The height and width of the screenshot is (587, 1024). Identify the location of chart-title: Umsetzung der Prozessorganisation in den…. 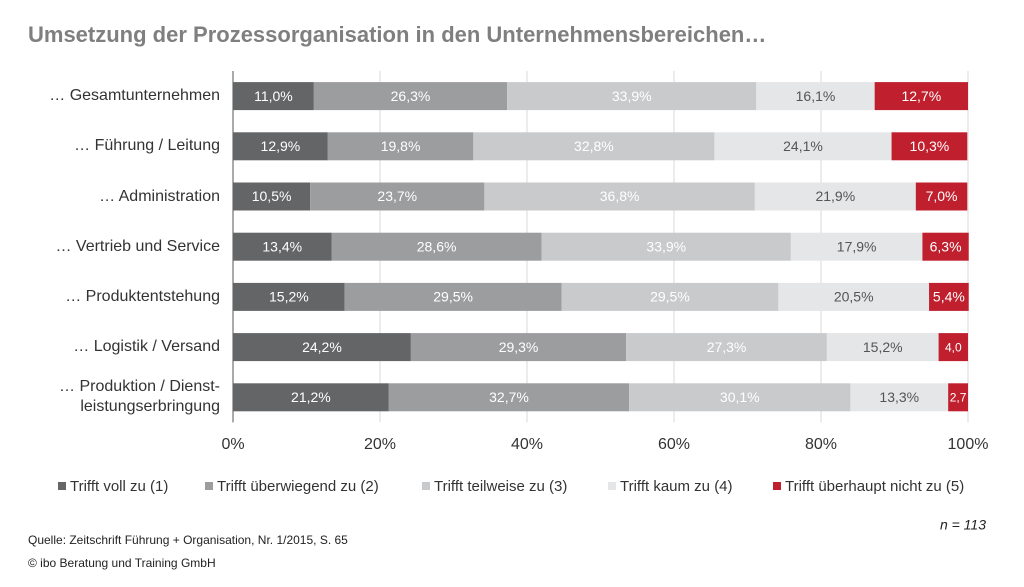
(397, 34).